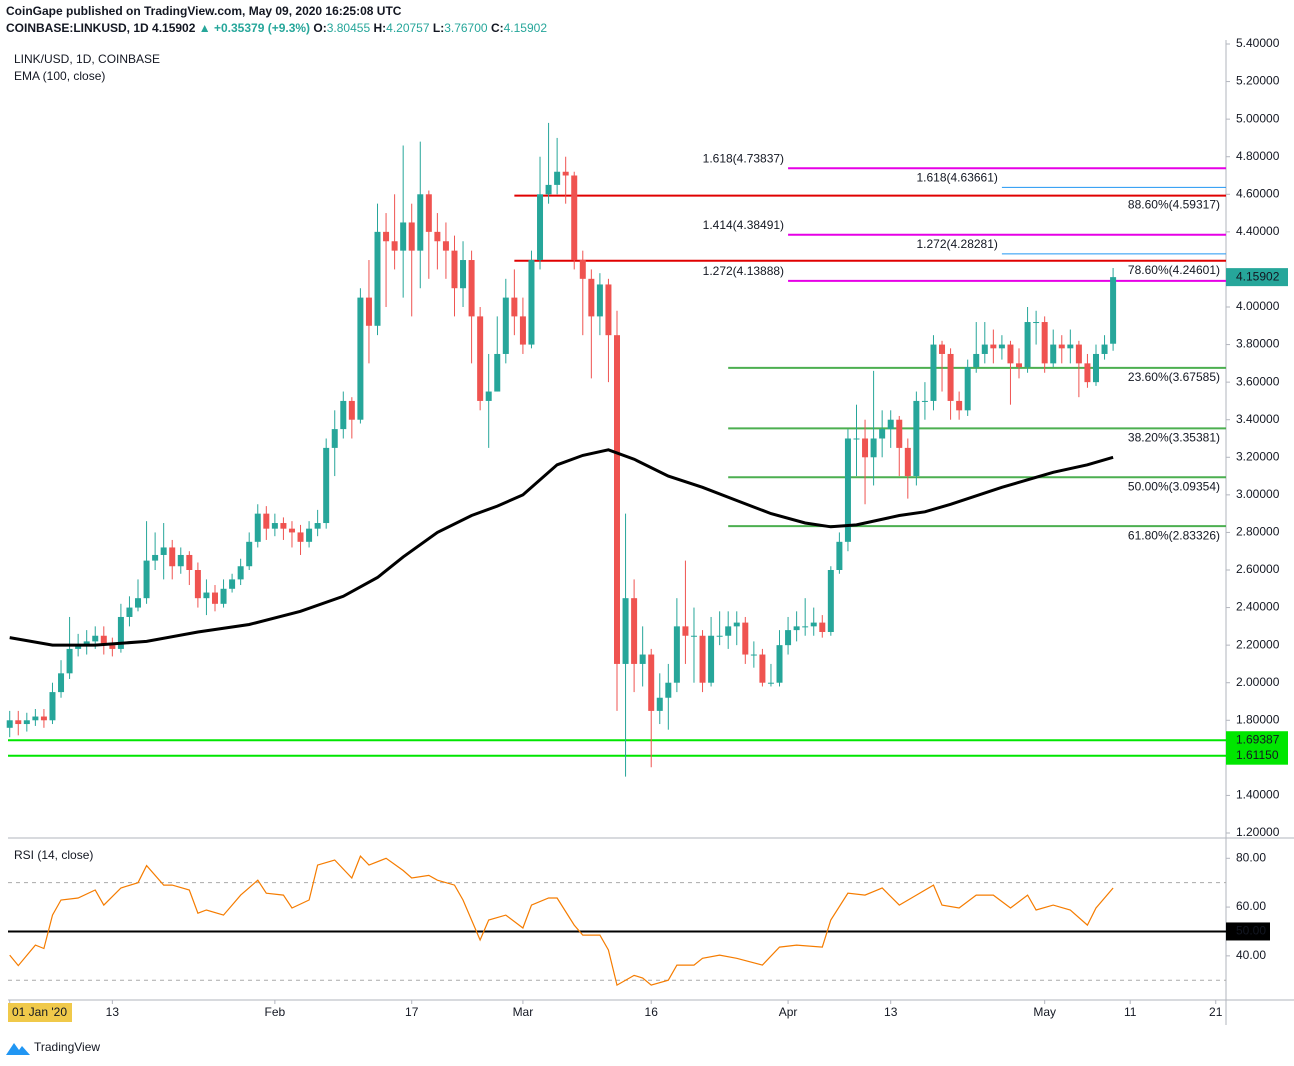 The height and width of the screenshot is (1066, 1294). Describe the element at coordinates (1258, 419) in the screenshot. I see `y-tick-label: 3.40000` at that location.